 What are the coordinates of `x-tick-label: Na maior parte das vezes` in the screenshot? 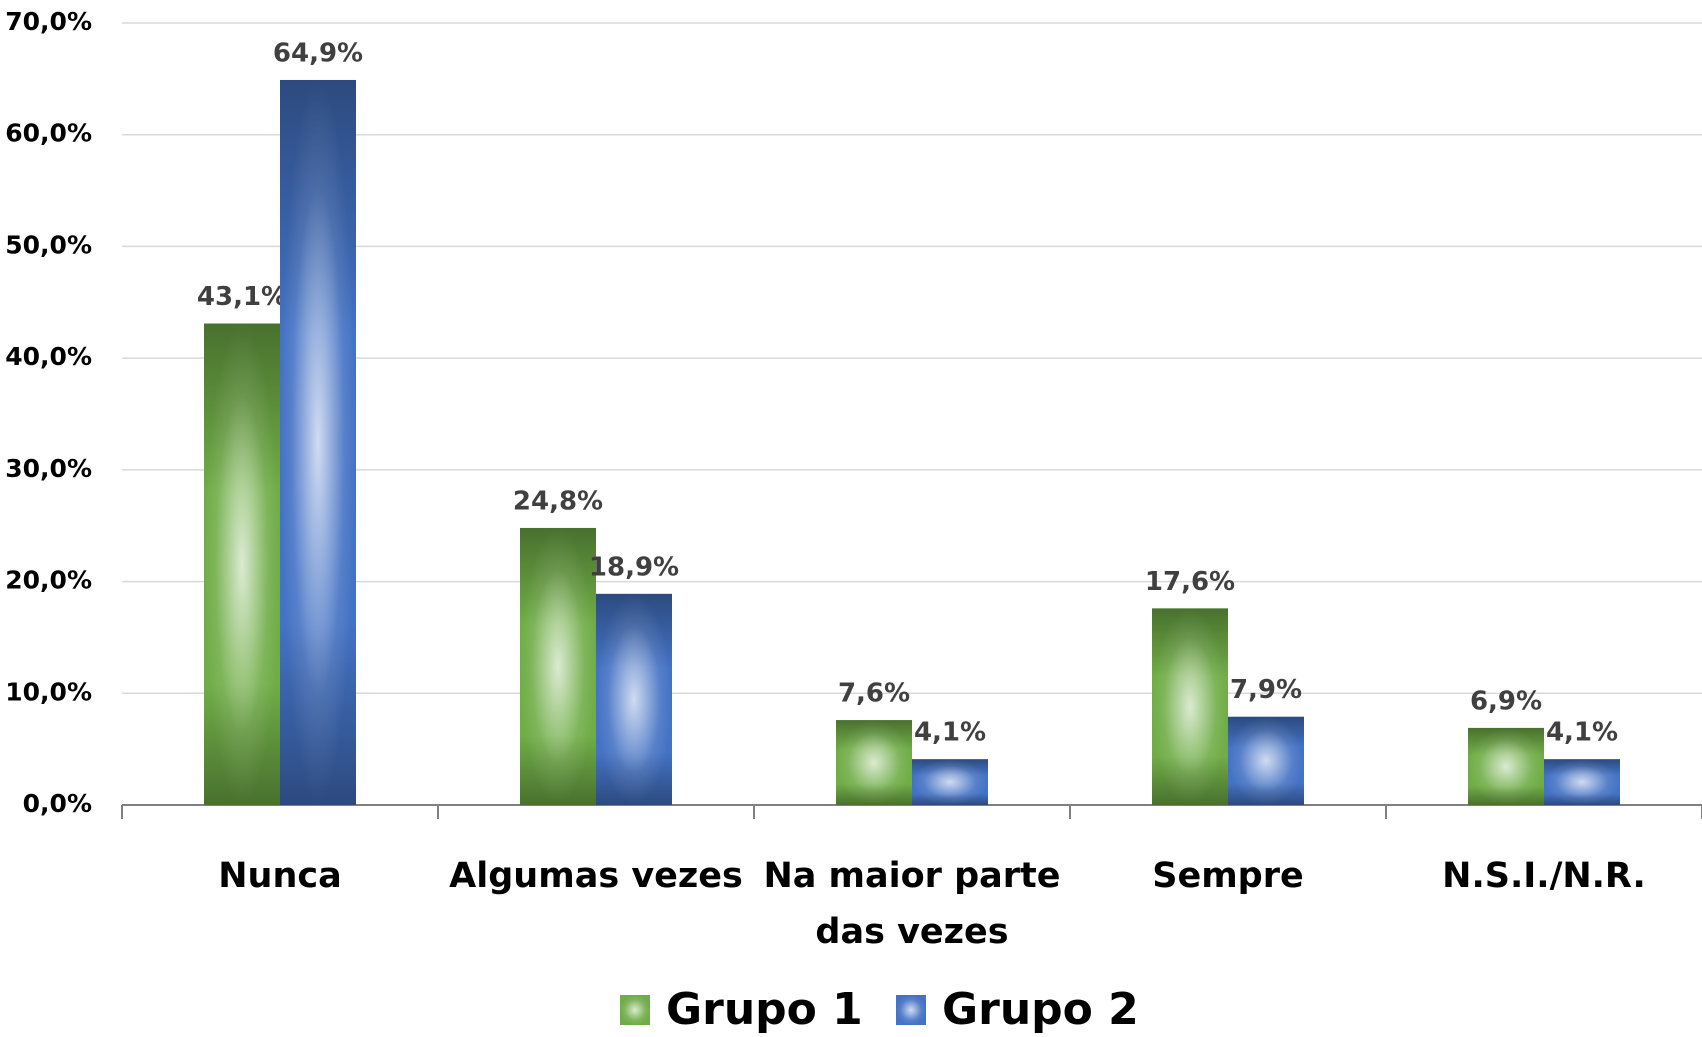 It's located at (912, 904).